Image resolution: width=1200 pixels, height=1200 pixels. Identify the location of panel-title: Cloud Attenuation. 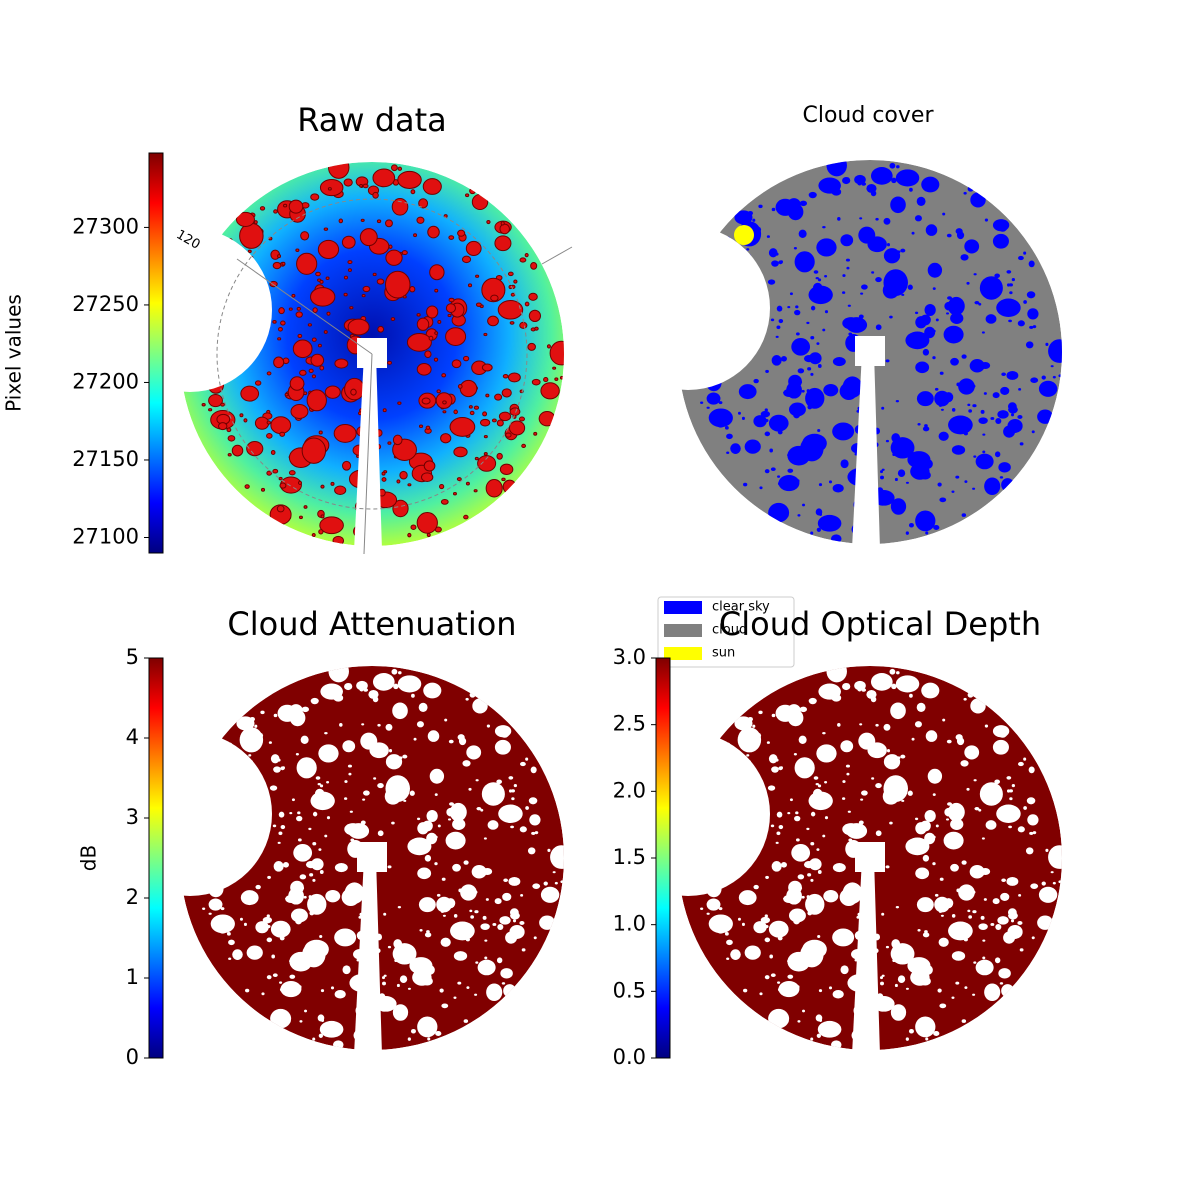
(371, 624).